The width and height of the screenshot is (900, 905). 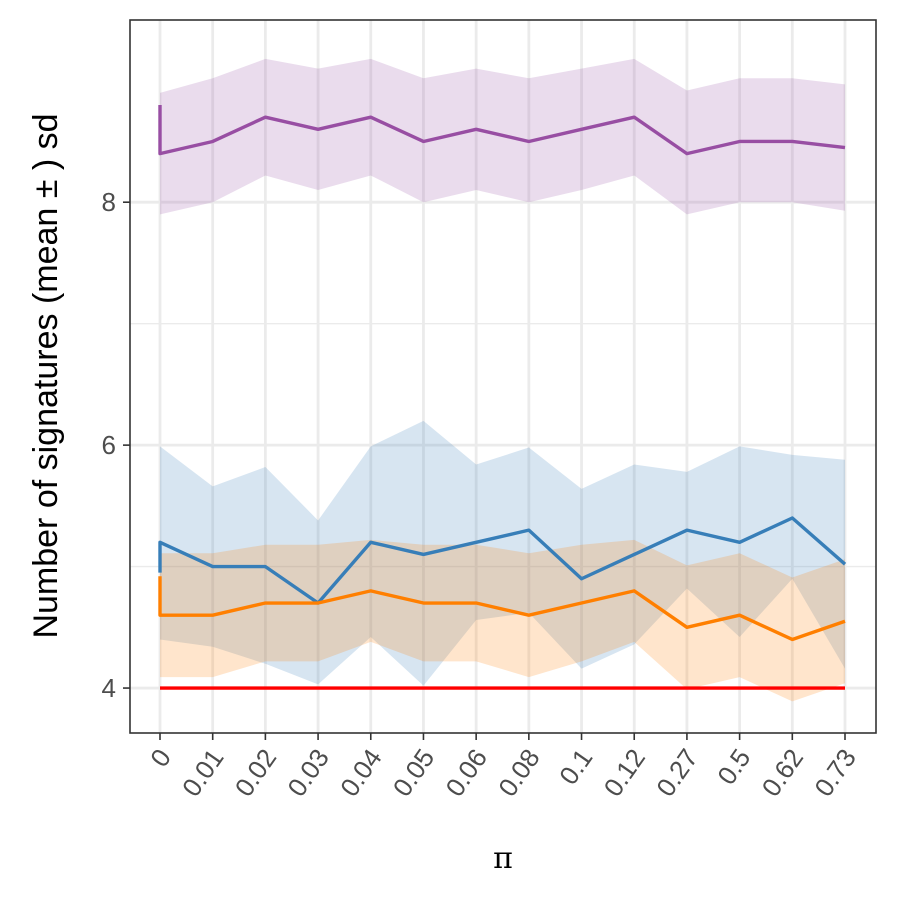 I want to click on x-tick-label: 0.73, so click(x=835, y=772).